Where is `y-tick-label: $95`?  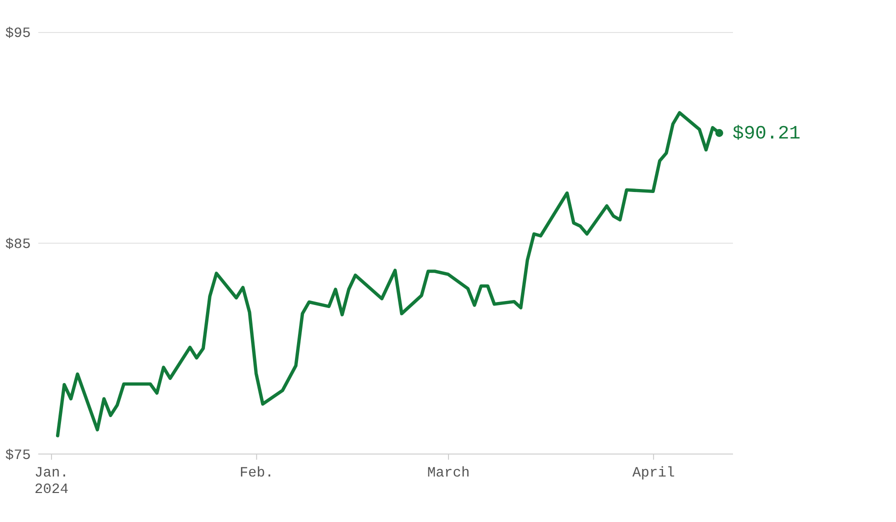 y-tick-label: $95 is located at coordinates (18, 34).